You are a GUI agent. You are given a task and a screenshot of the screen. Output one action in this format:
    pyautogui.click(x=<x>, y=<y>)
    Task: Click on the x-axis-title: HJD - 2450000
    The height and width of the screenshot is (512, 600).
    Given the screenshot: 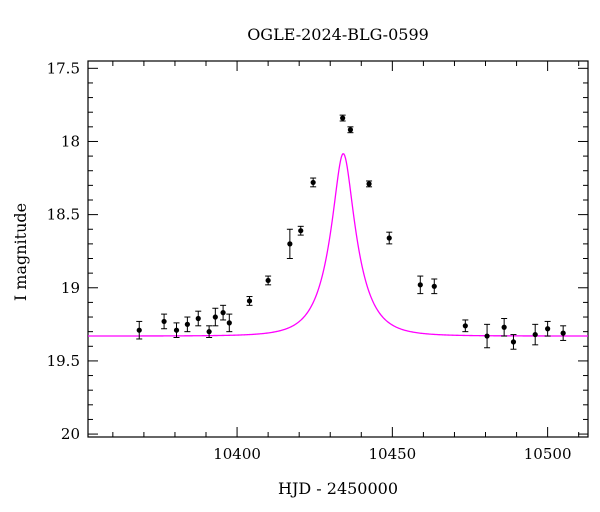 What is the action you would take?
    pyautogui.click(x=338, y=488)
    